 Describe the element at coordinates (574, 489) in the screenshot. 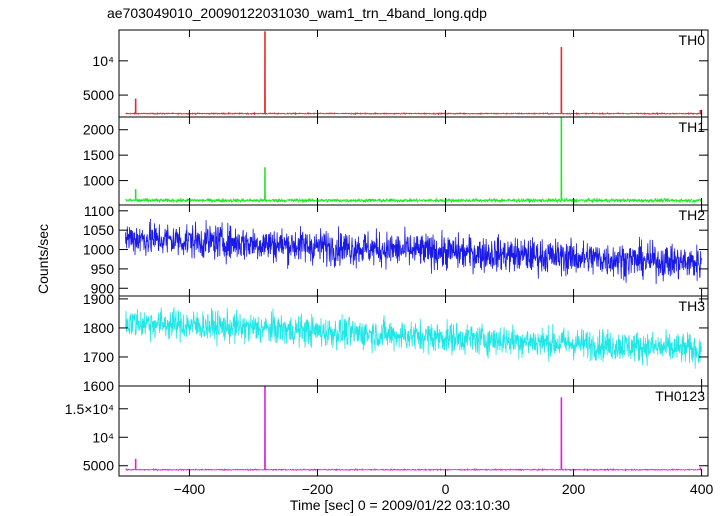

I see `x-tick-label-3: 200` at that location.